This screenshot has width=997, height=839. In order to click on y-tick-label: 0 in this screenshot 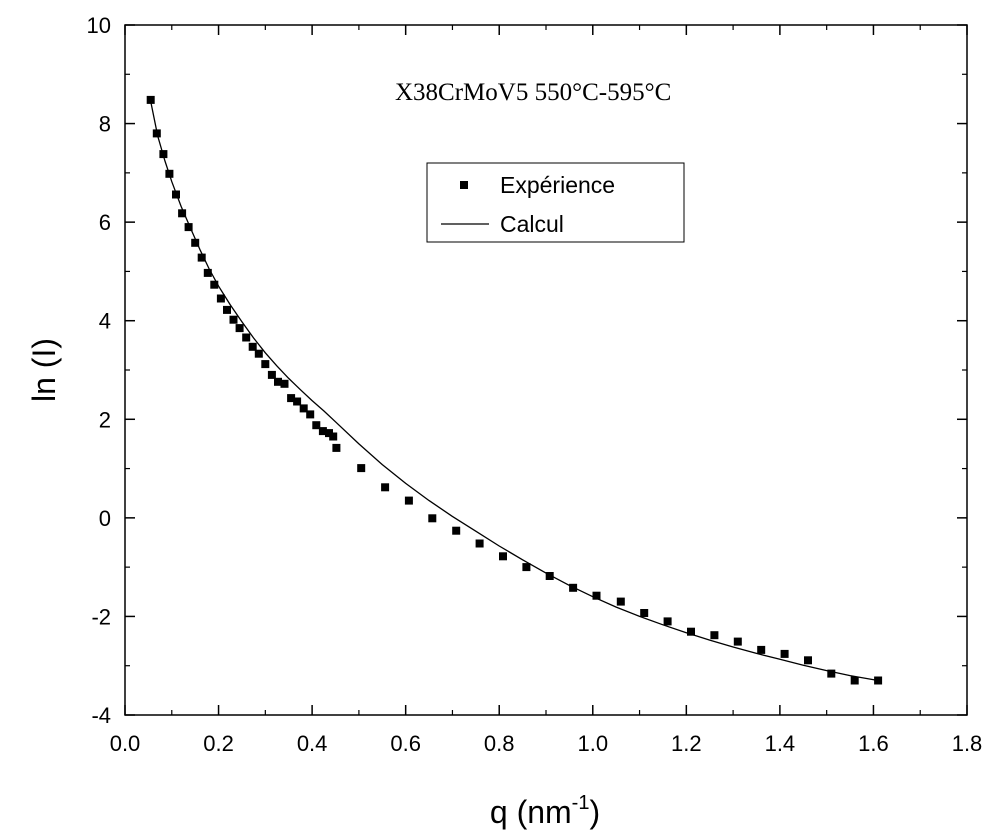, I will do `click(105, 518)`.